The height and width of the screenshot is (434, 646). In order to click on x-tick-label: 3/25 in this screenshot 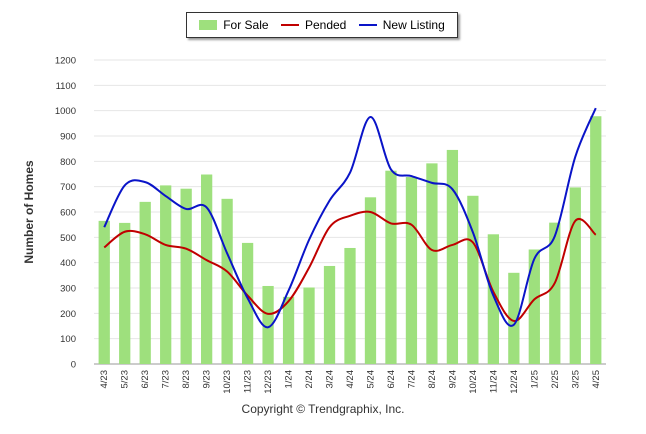, I will do `click(575, 379)`.